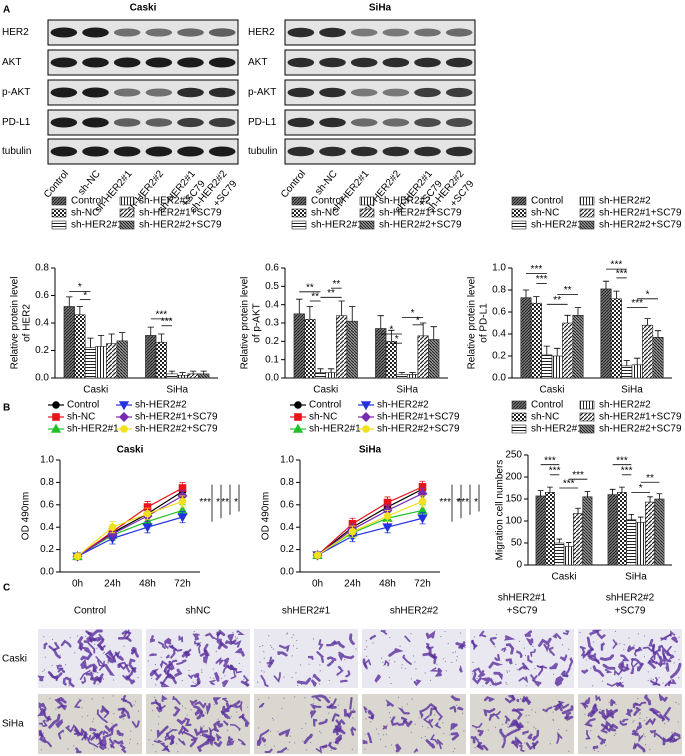 This screenshot has height=756, width=685. Describe the element at coordinates (272, 359) in the screenshot. I see `y-tick-label: 0.1` at that location.